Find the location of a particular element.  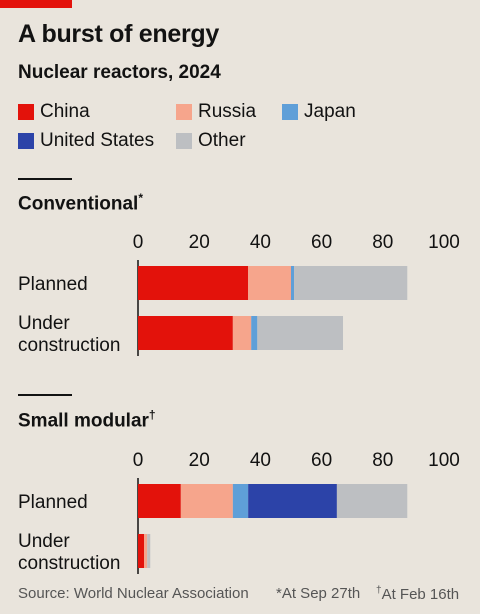

chart-title: A burst of energy is located at coordinates (118, 34).